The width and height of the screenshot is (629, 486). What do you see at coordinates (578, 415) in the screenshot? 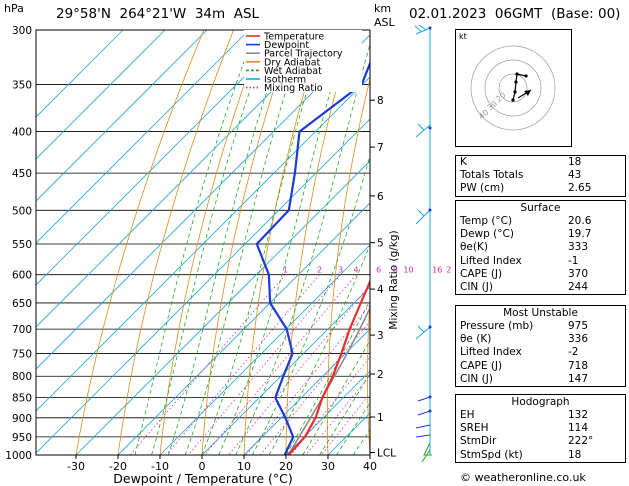
I see `index-value: 132` at bounding box center [578, 415].